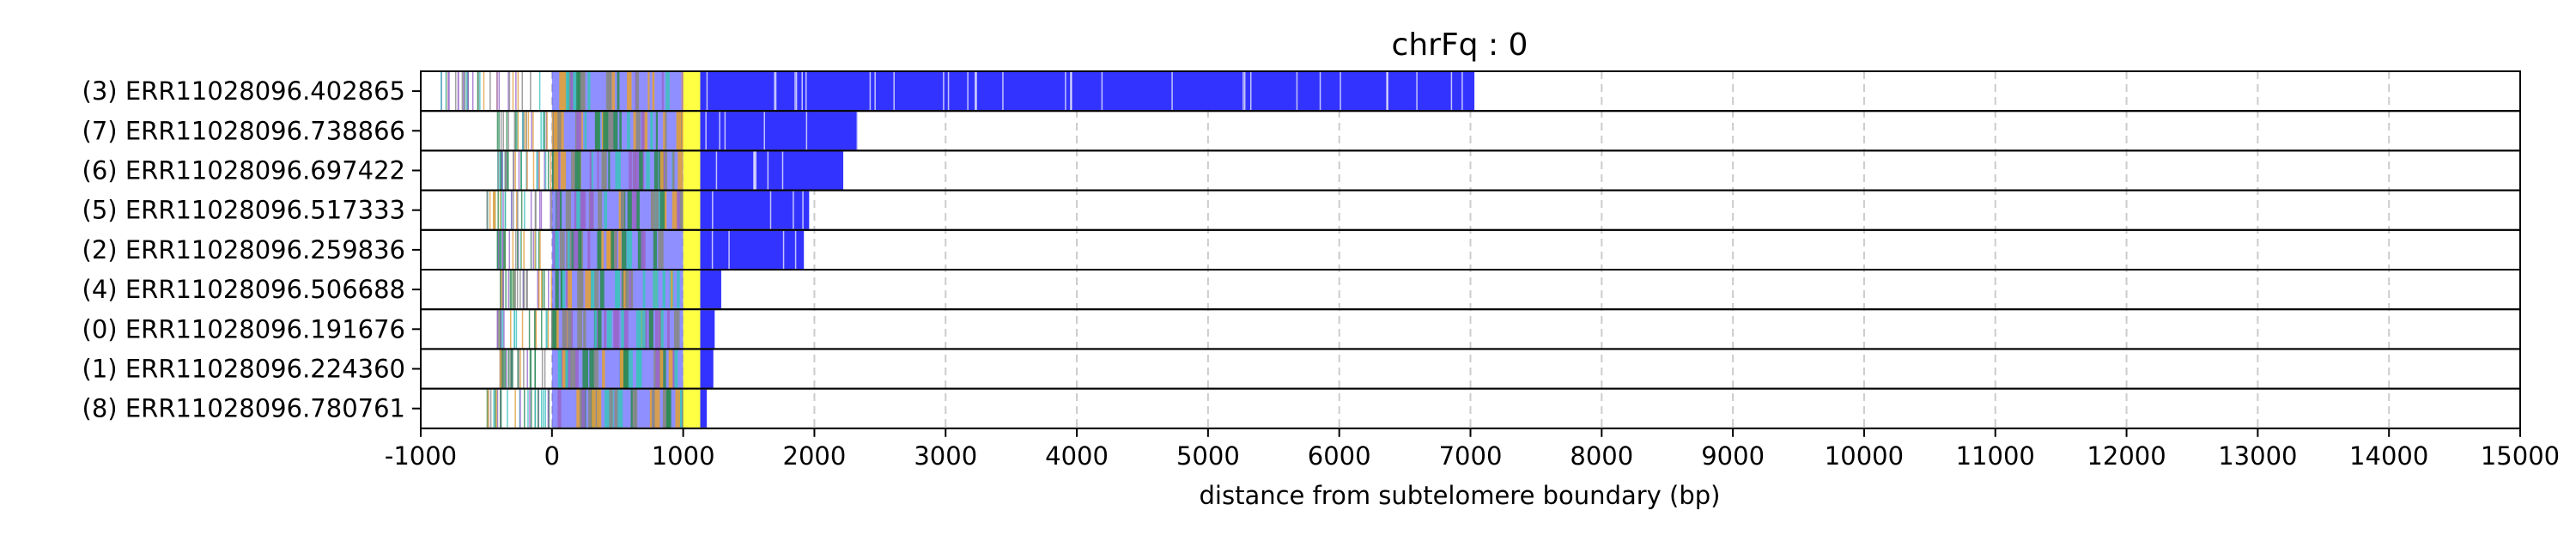 Image resolution: width=2576 pixels, height=541 pixels. Describe the element at coordinates (1301, 369) in the screenshot. I see `read-row-7: (1) ERR11028096.224360` at that location.